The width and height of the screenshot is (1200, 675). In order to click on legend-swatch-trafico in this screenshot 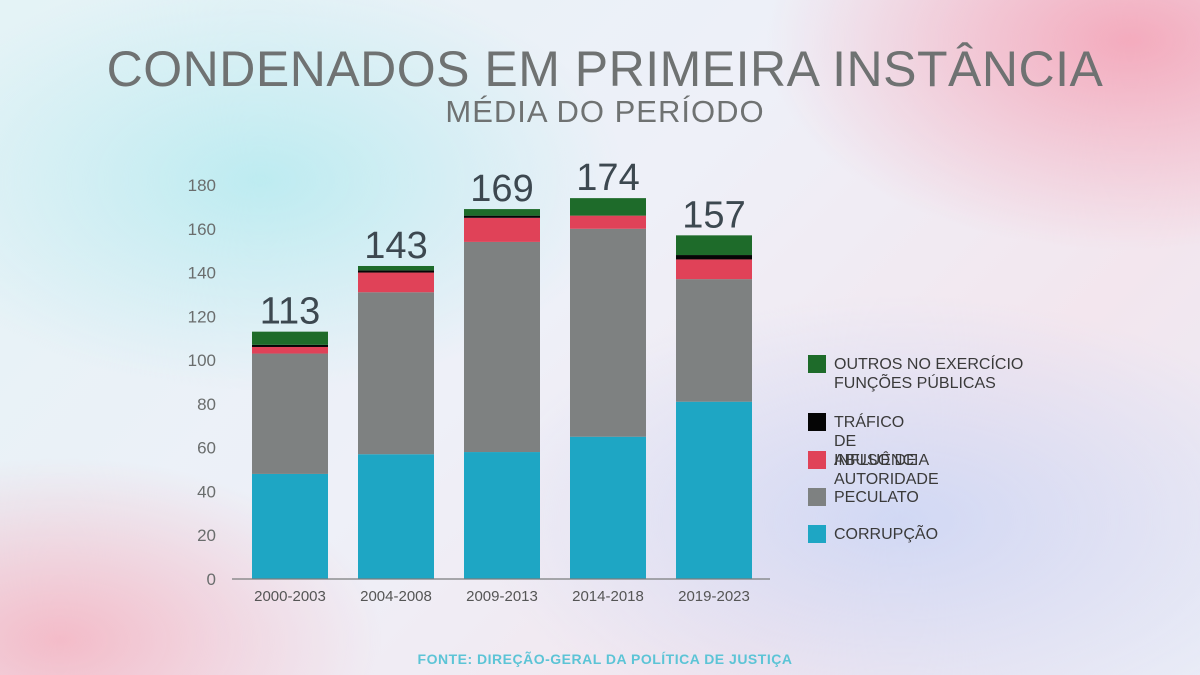, I will do `click(817, 422)`.